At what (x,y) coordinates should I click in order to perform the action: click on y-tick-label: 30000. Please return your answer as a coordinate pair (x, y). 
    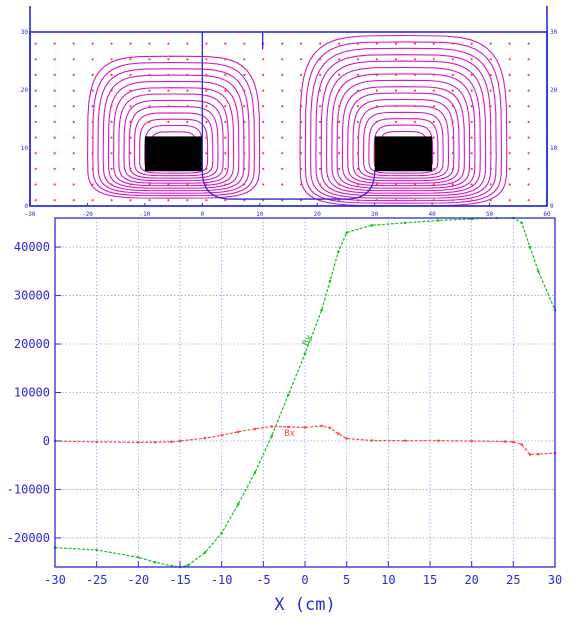
    Looking at the image, I should click on (32, 296).